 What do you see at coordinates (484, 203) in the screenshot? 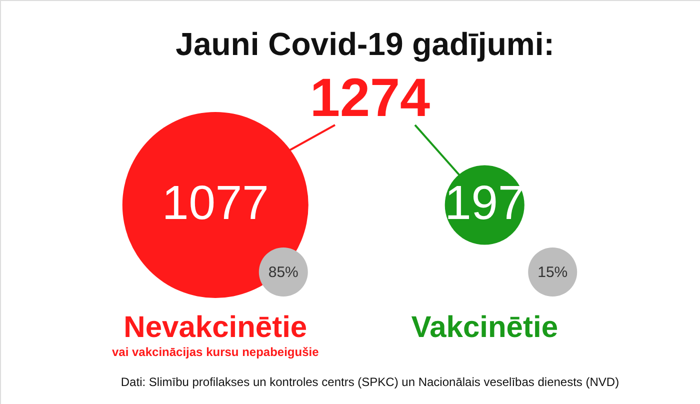
I see `data-label: 197` at bounding box center [484, 203].